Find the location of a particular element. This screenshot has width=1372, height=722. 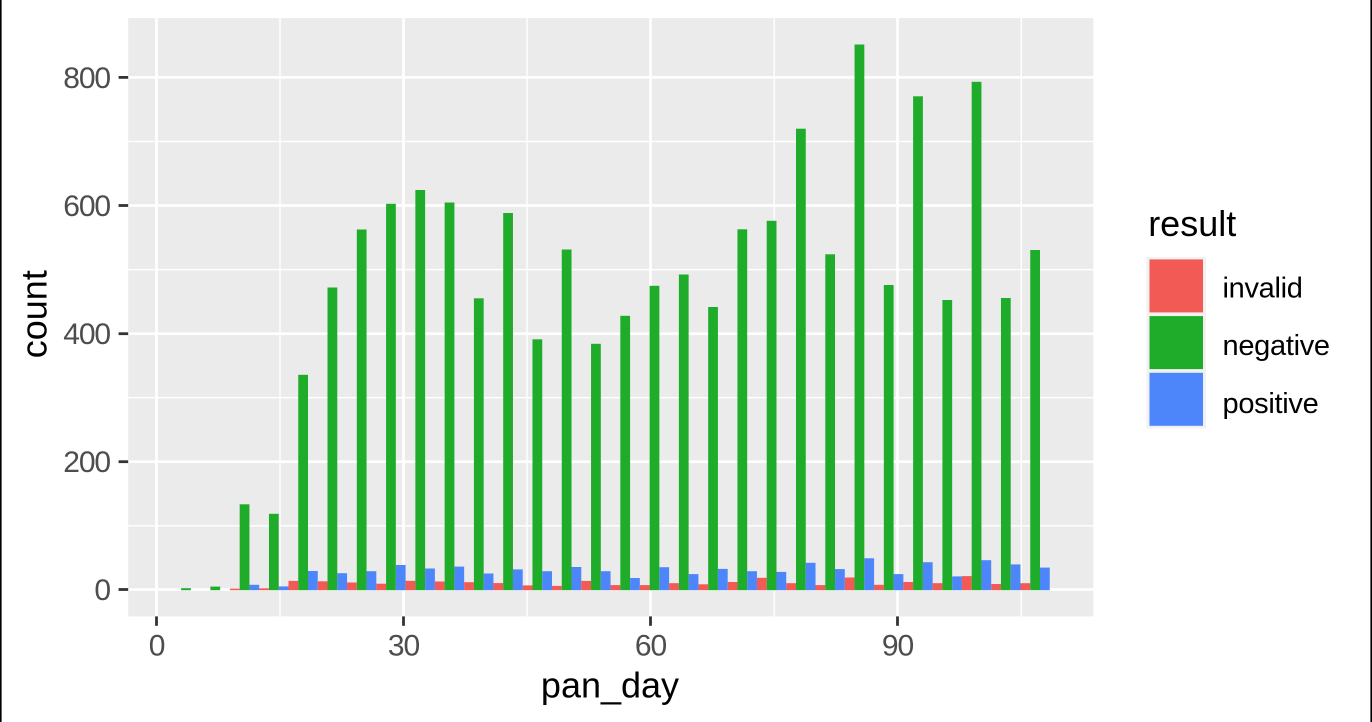

svg-text: 60 is located at coordinates (651, 646).